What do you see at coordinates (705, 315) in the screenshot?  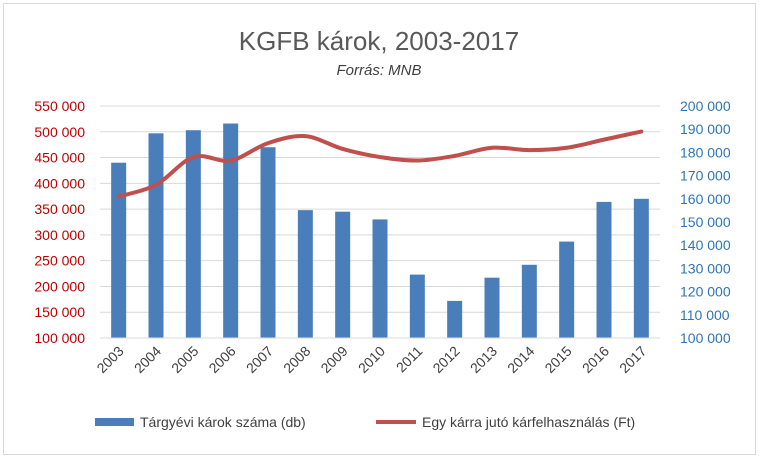 I see `y-right-tick-label: 110 000` at bounding box center [705, 315].